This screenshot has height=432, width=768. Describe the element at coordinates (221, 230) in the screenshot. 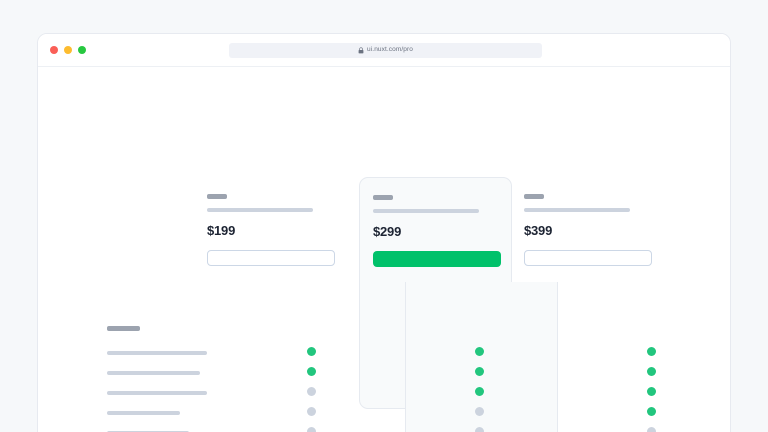

I see `plan-price: $199` at that location.